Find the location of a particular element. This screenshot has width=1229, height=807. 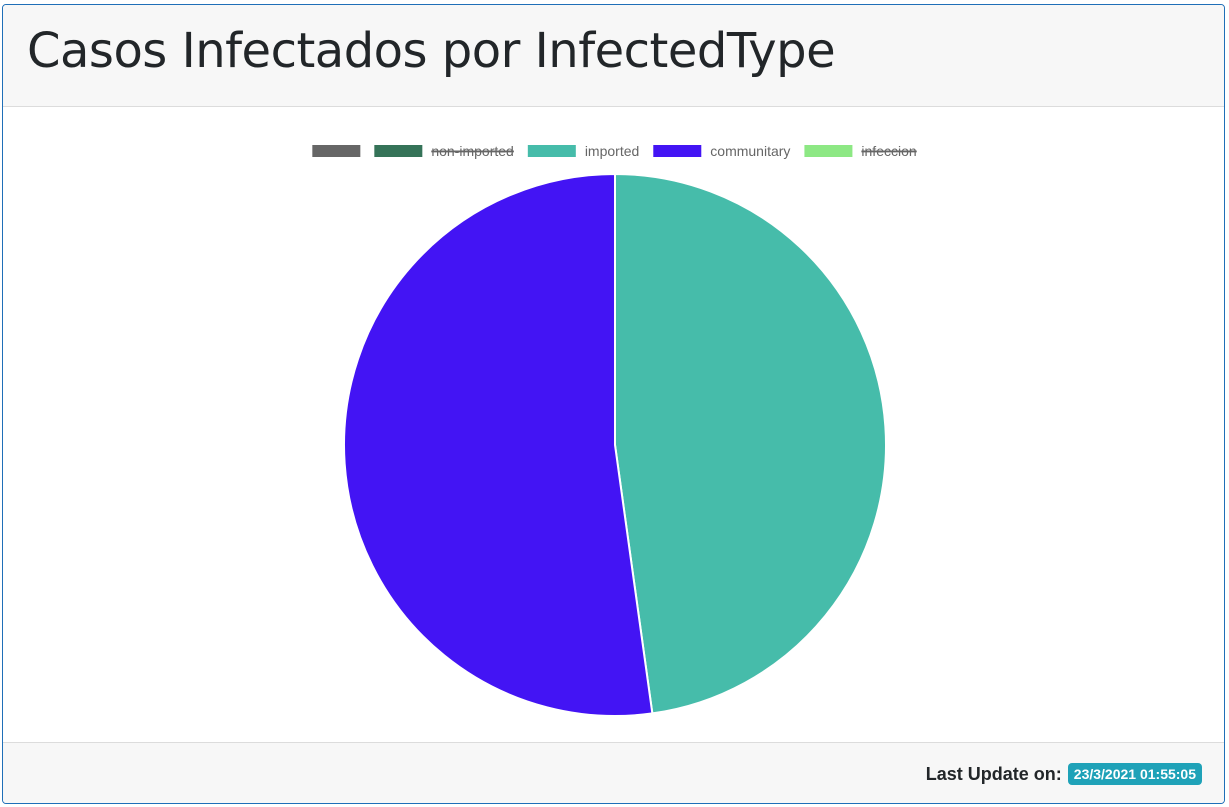

page-title: Casos Infectados por InfectedType is located at coordinates (431, 51).